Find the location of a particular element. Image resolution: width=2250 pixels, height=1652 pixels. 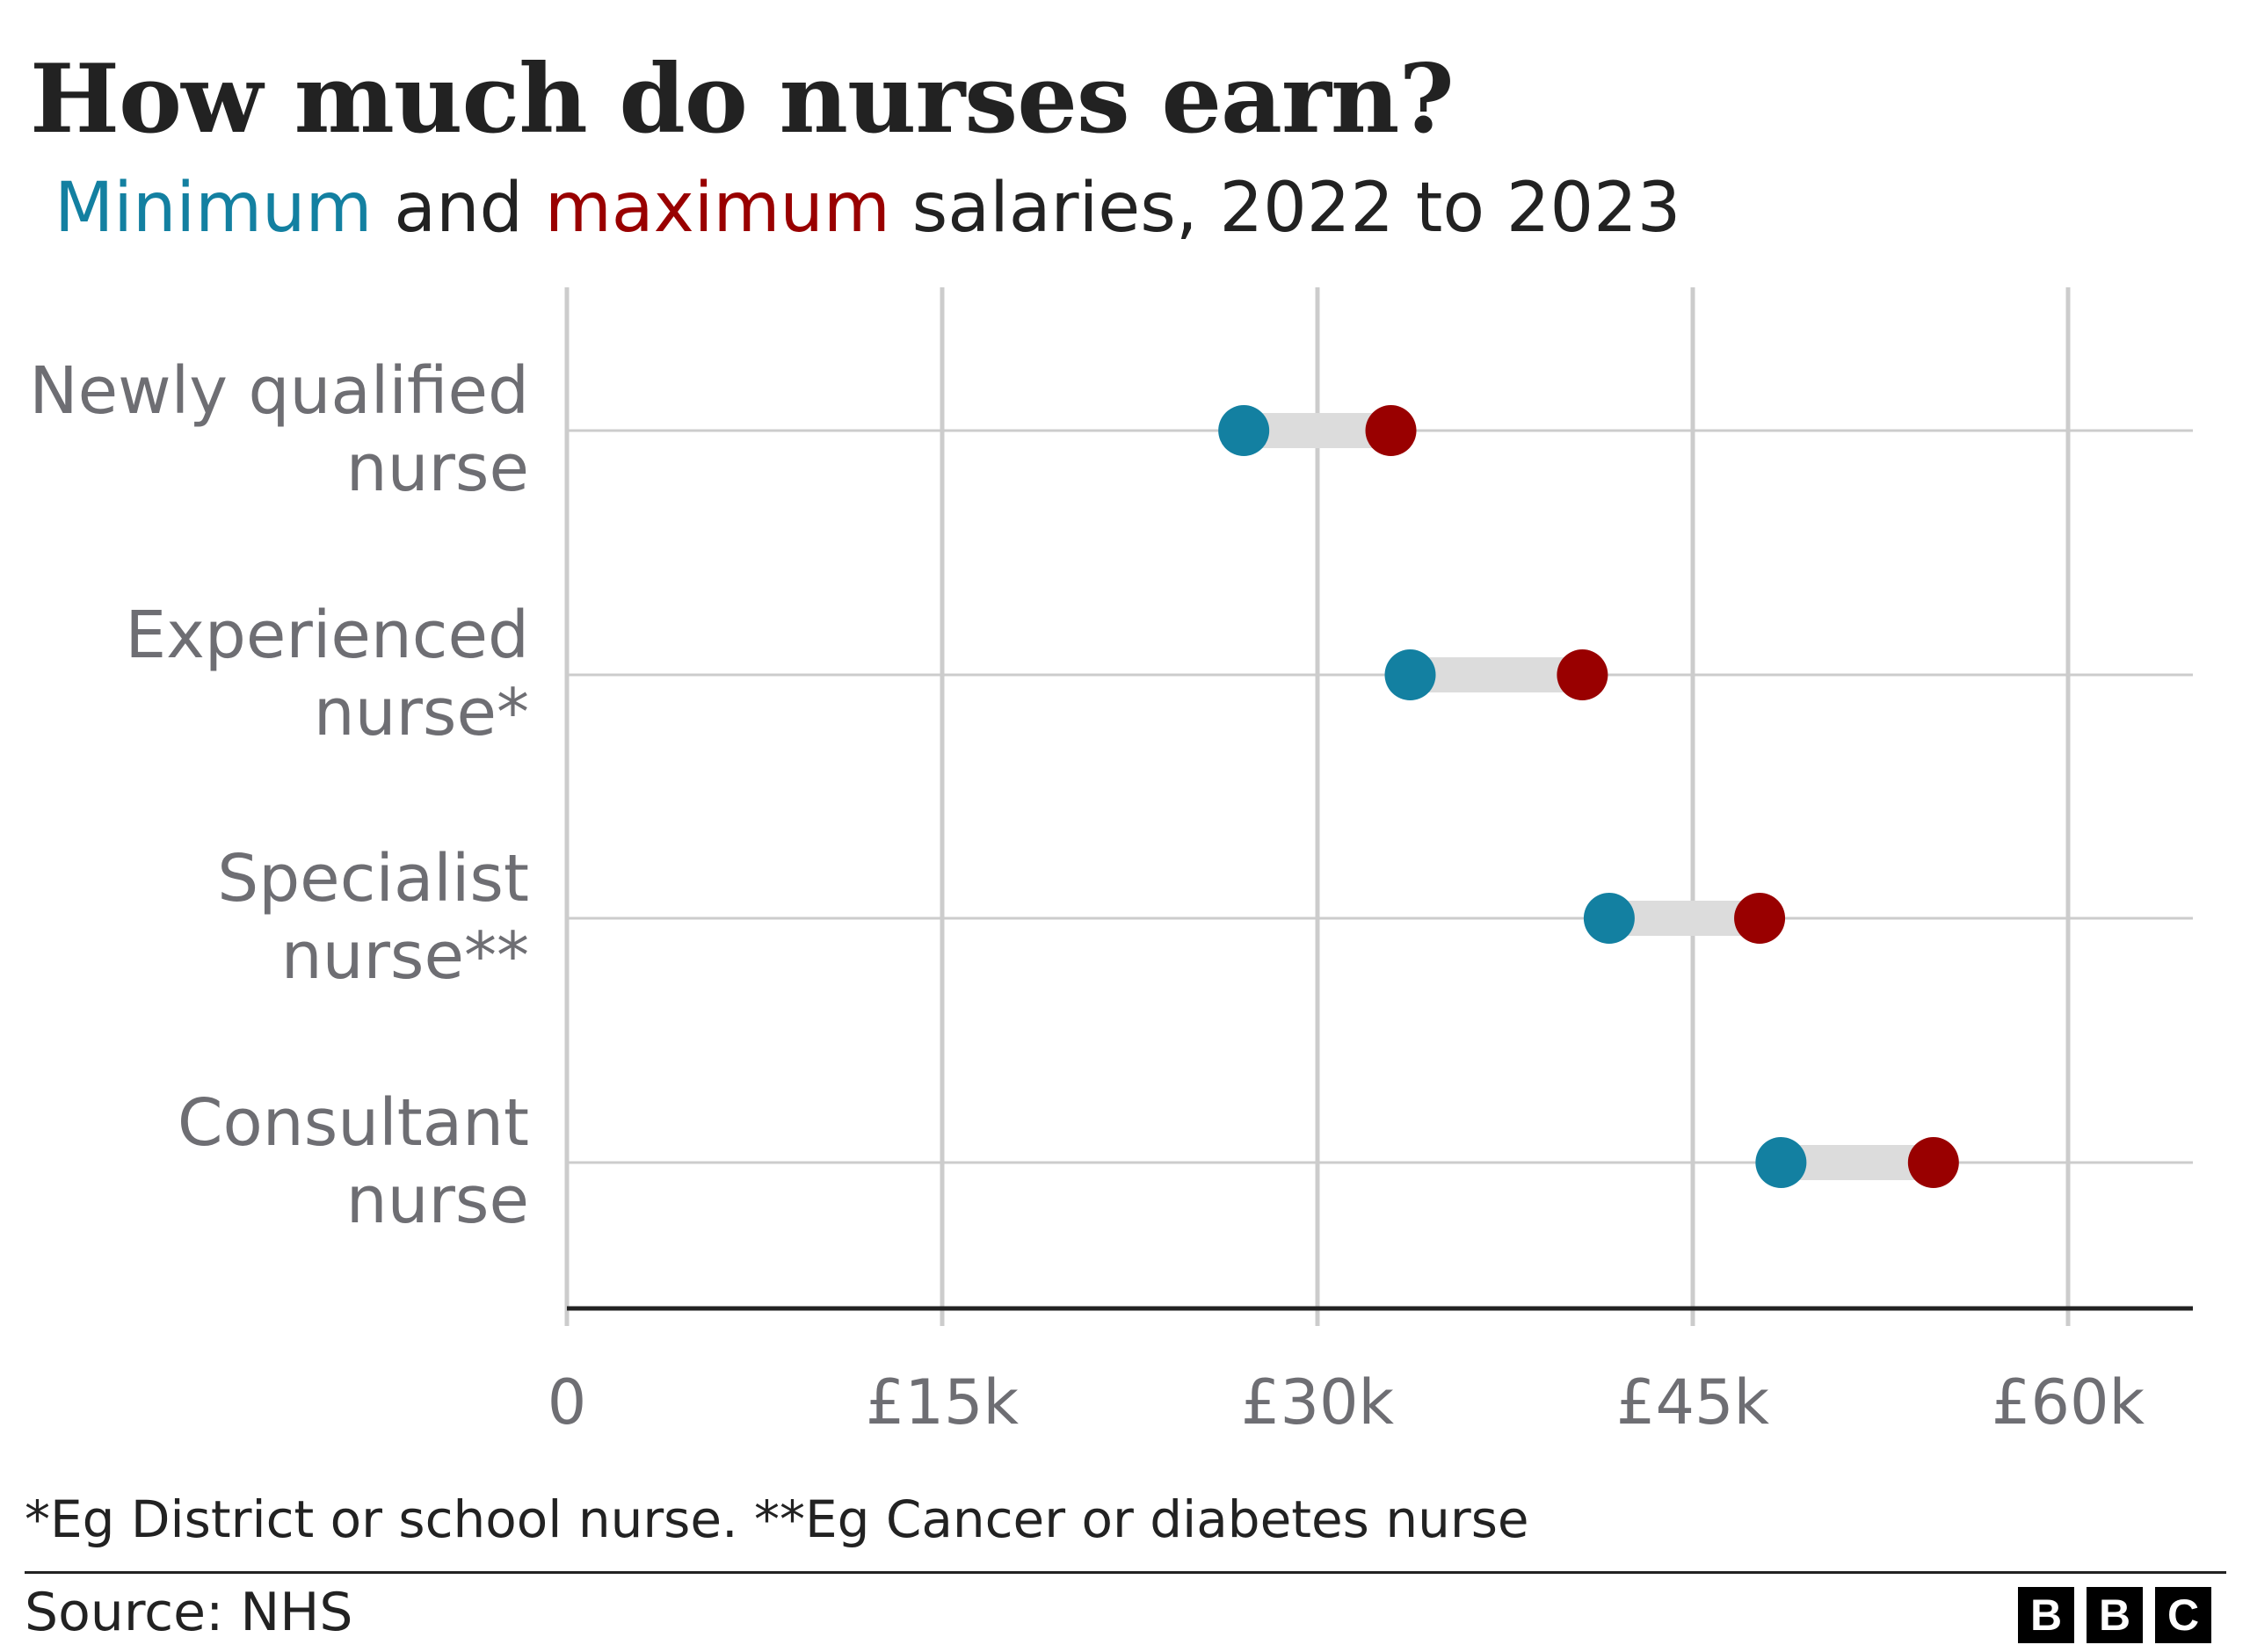

subtitle-minimum: Minimum is located at coordinates (213, 208).